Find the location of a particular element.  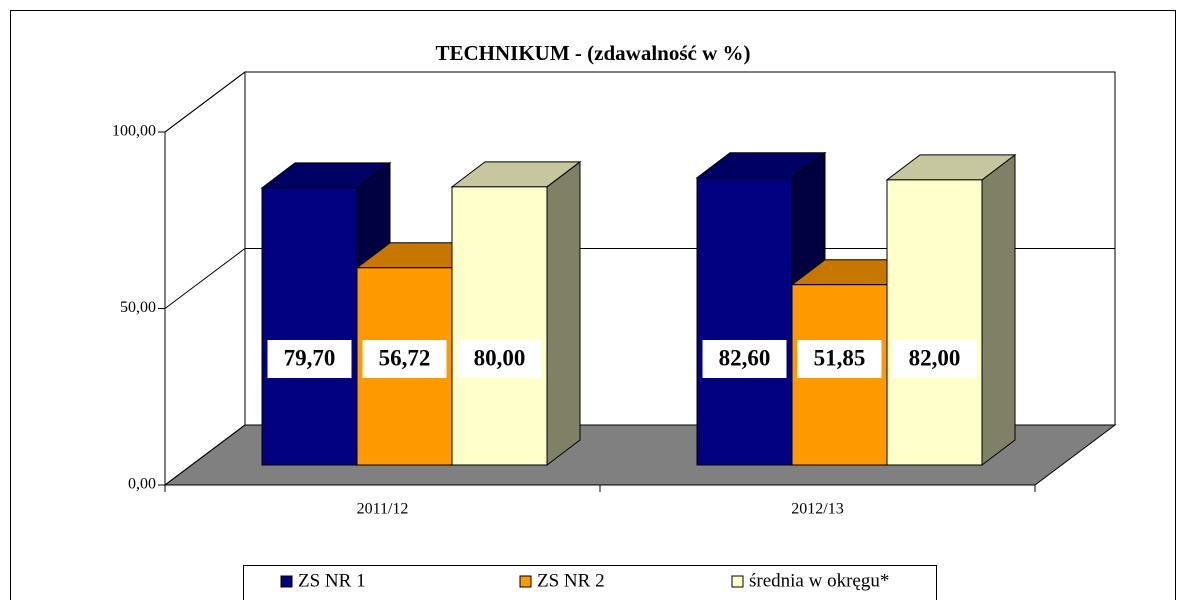

data-label: 82,00 is located at coordinates (935, 357).